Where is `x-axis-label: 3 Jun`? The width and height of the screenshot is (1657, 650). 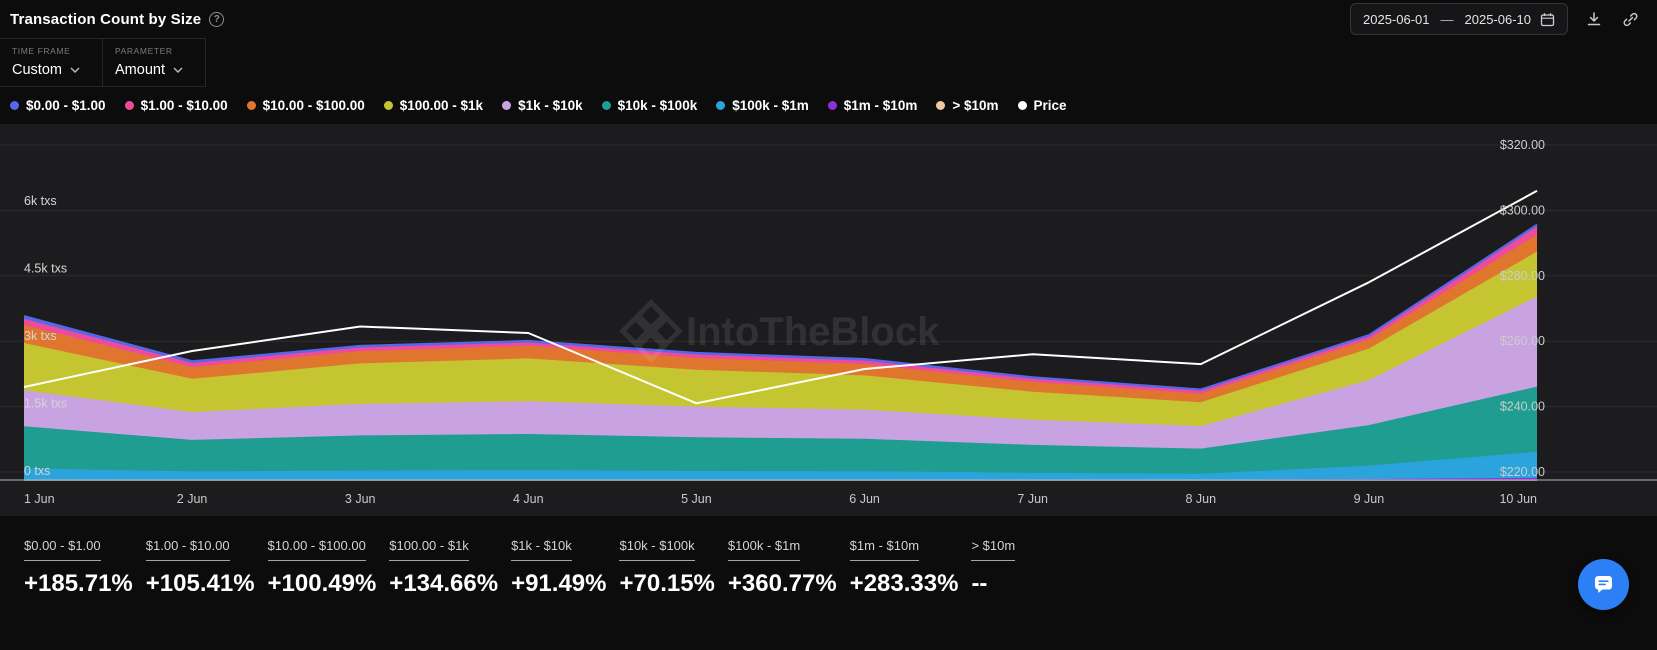
x-axis-label: 3 Jun is located at coordinates (360, 499).